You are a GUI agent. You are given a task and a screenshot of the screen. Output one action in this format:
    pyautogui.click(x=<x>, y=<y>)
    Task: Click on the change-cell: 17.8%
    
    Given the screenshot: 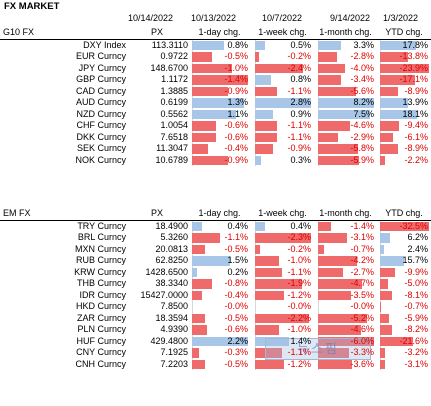 What is the action you would take?
    pyautogui.click(x=404, y=45)
    